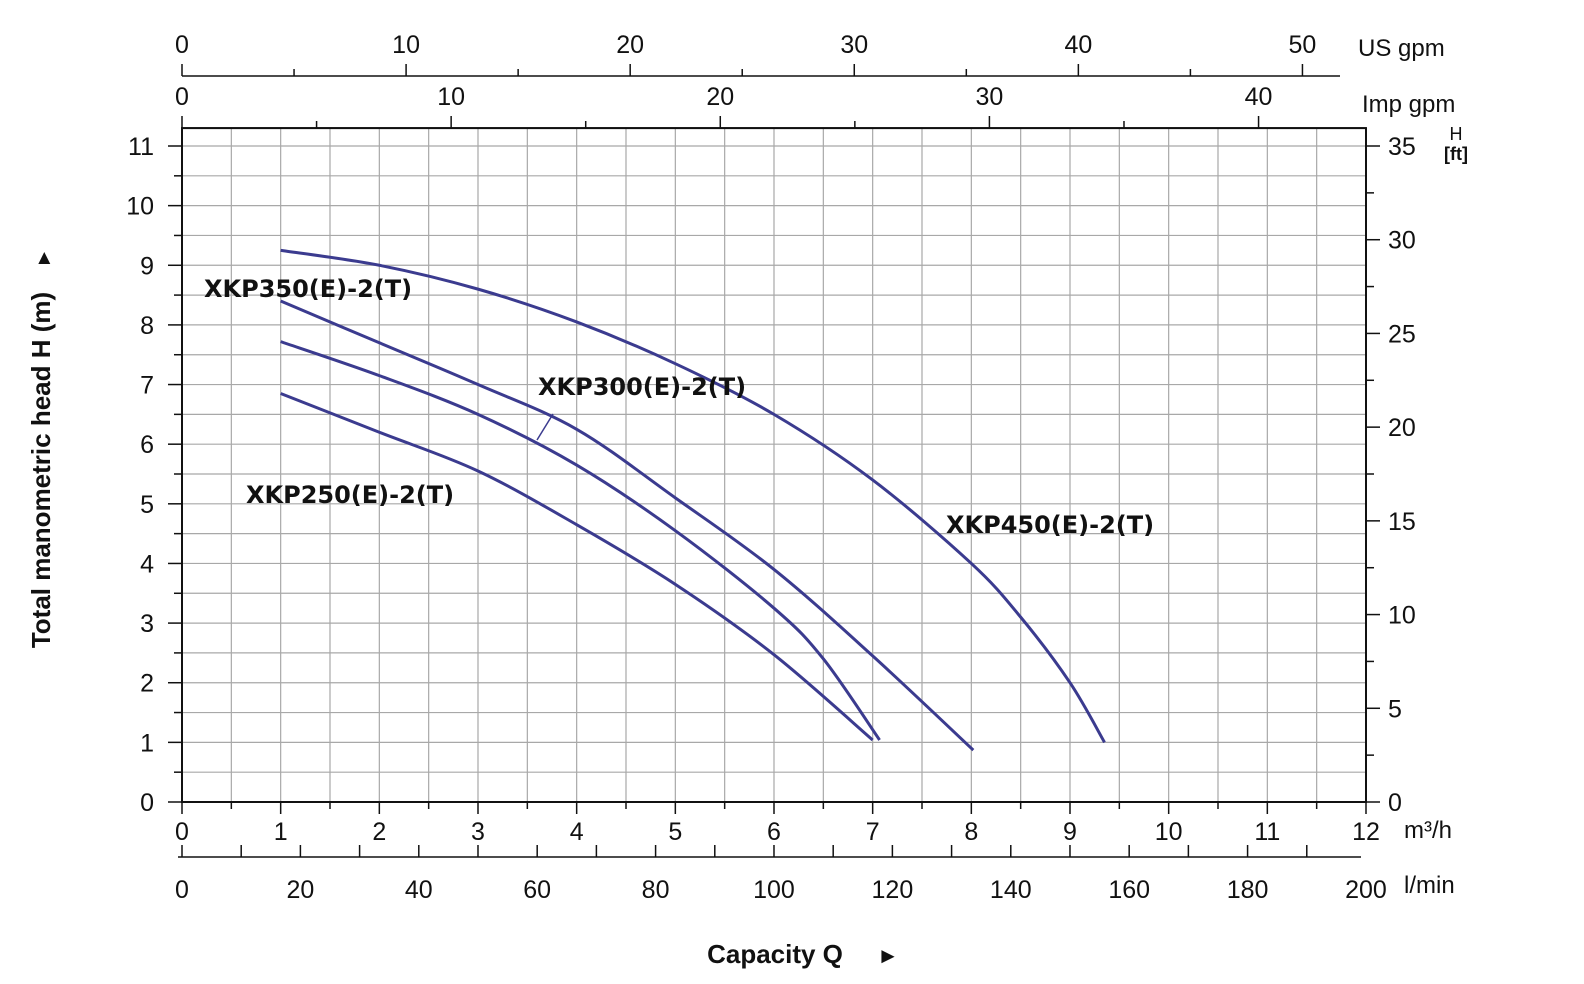 This screenshot has height=984, width=1584. What do you see at coordinates (182, 832) in the screenshot?
I see `x-tick-label: 0` at bounding box center [182, 832].